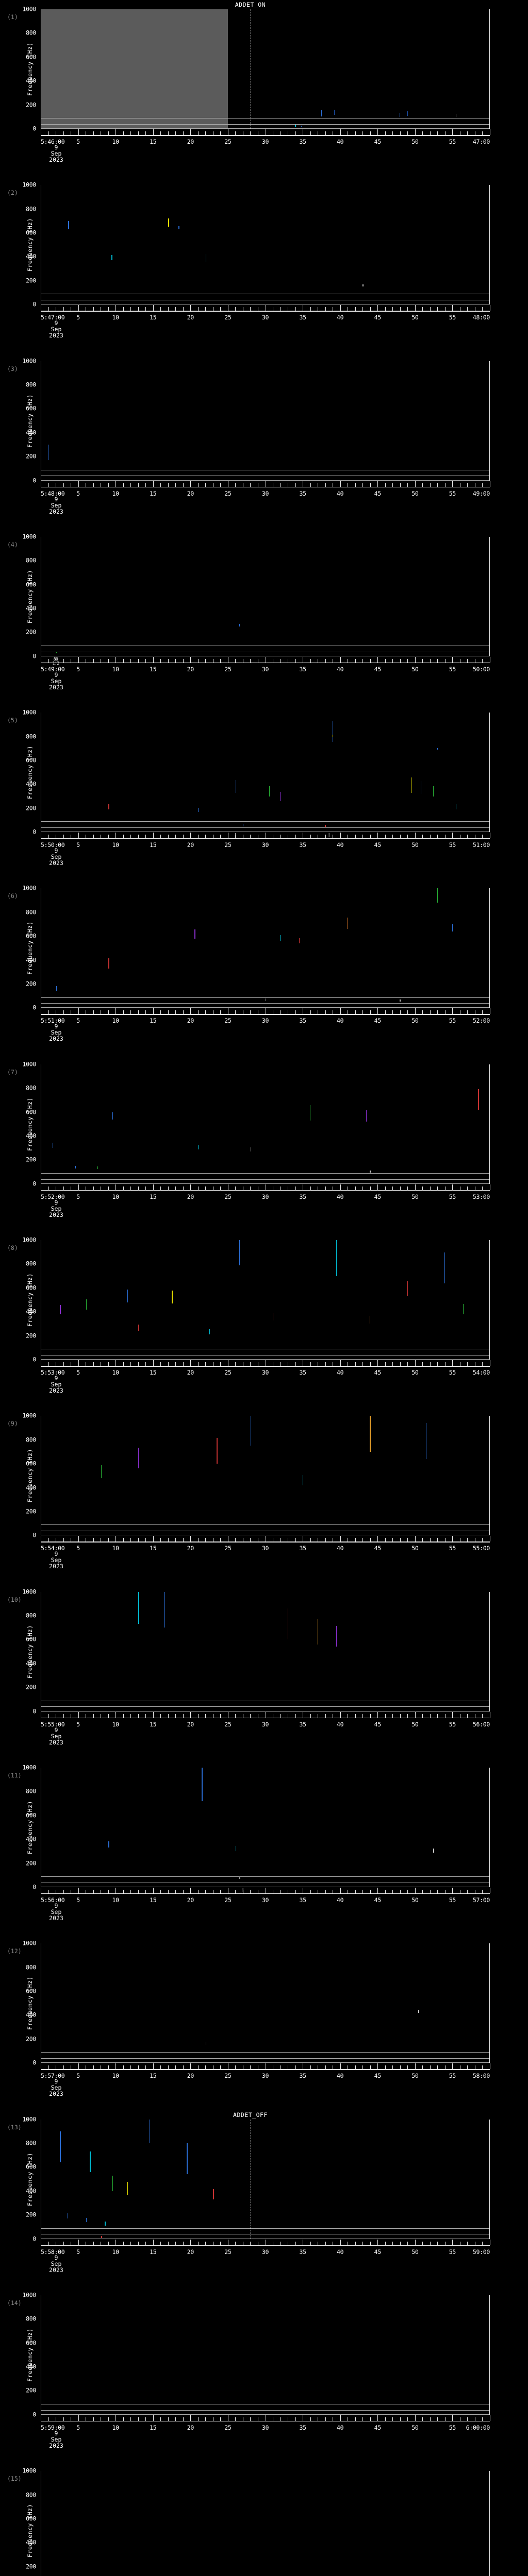 This screenshot has height=2576, width=528. Describe the element at coordinates (265, 841) in the screenshot. I see `x-axis: 5:50:00 5 10 15 20 25 30 35 40 45 50 55 51:00` at that location.